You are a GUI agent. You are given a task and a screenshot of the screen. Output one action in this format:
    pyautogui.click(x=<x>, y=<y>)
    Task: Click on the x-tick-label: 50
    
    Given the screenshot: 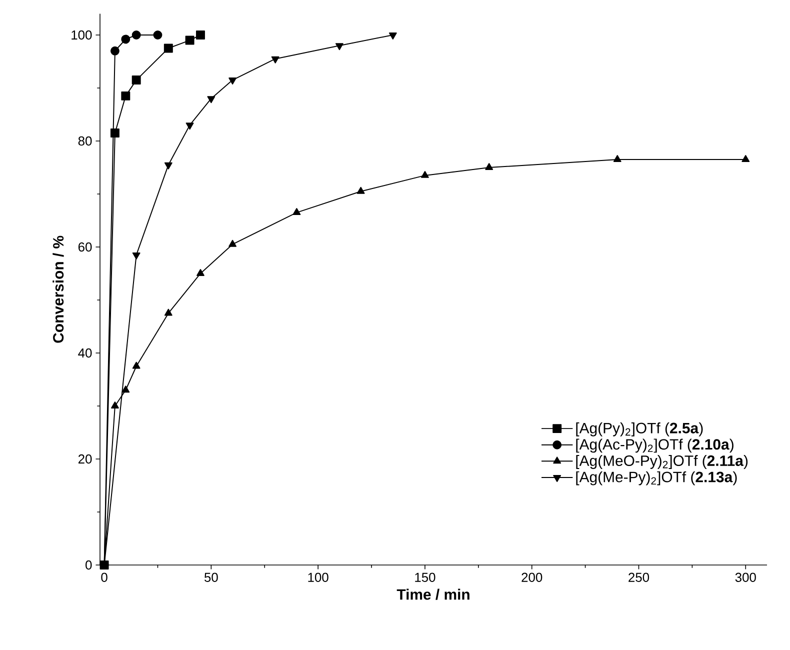 What is the action you would take?
    pyautogui.click(x=211, y=577)
    